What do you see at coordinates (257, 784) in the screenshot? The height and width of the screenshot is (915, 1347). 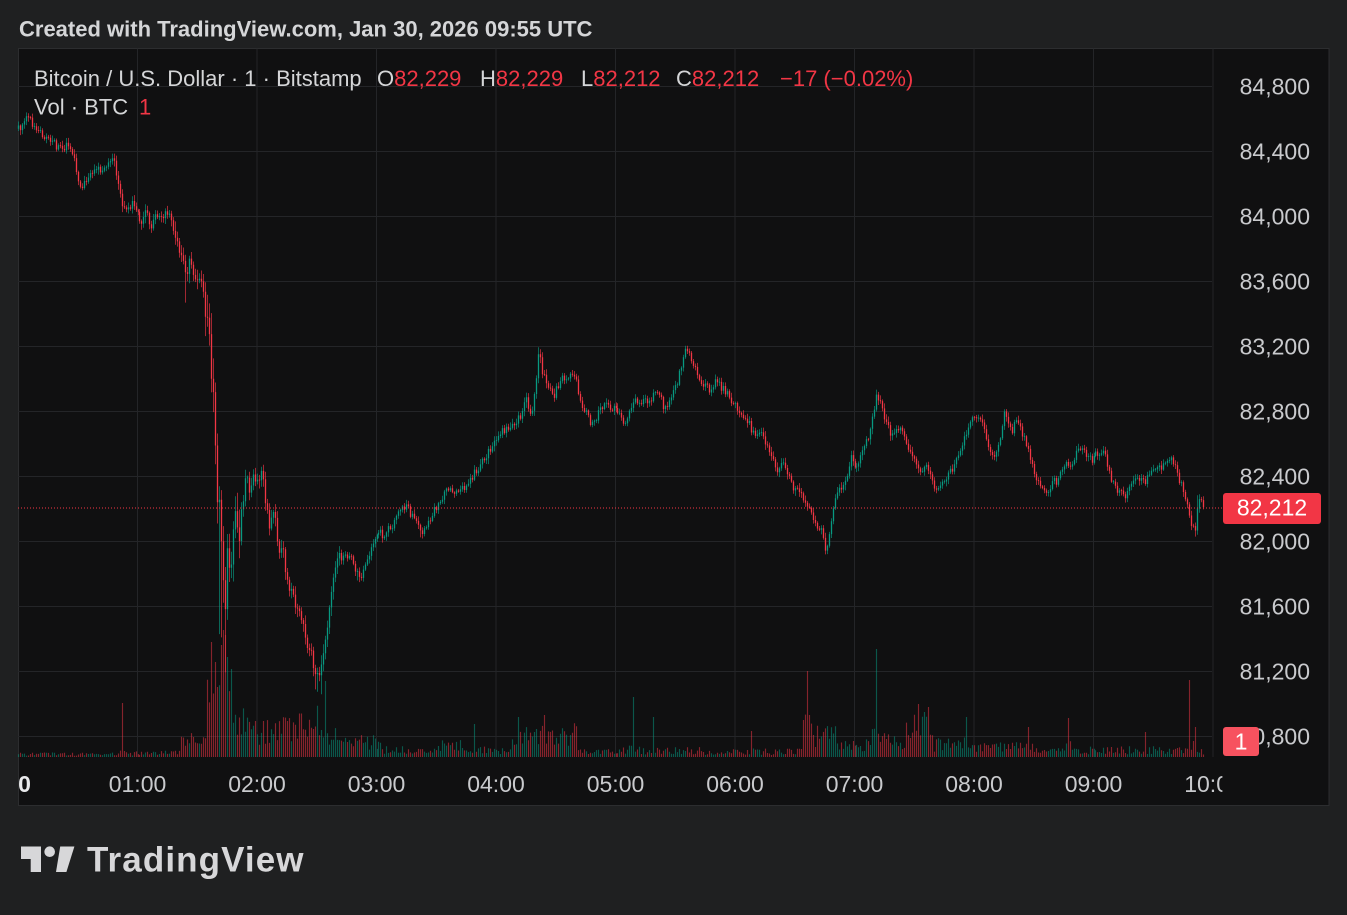 I see `svg-text: 02:00` at bounding box center [257, 784].